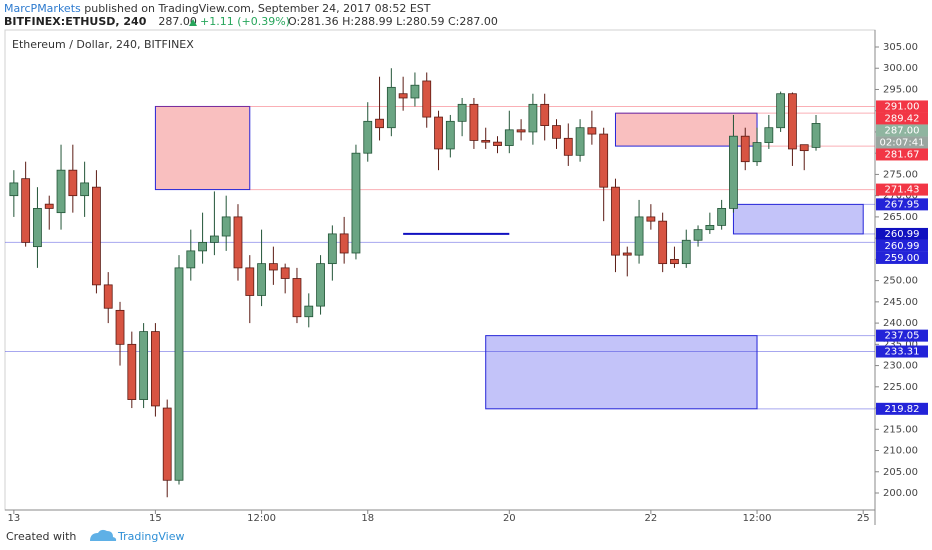 The image size is (932, 550). Describe the element at coordinates (900, 281) in the screenshot. I see `y-tick-label: 250.00` at that location.